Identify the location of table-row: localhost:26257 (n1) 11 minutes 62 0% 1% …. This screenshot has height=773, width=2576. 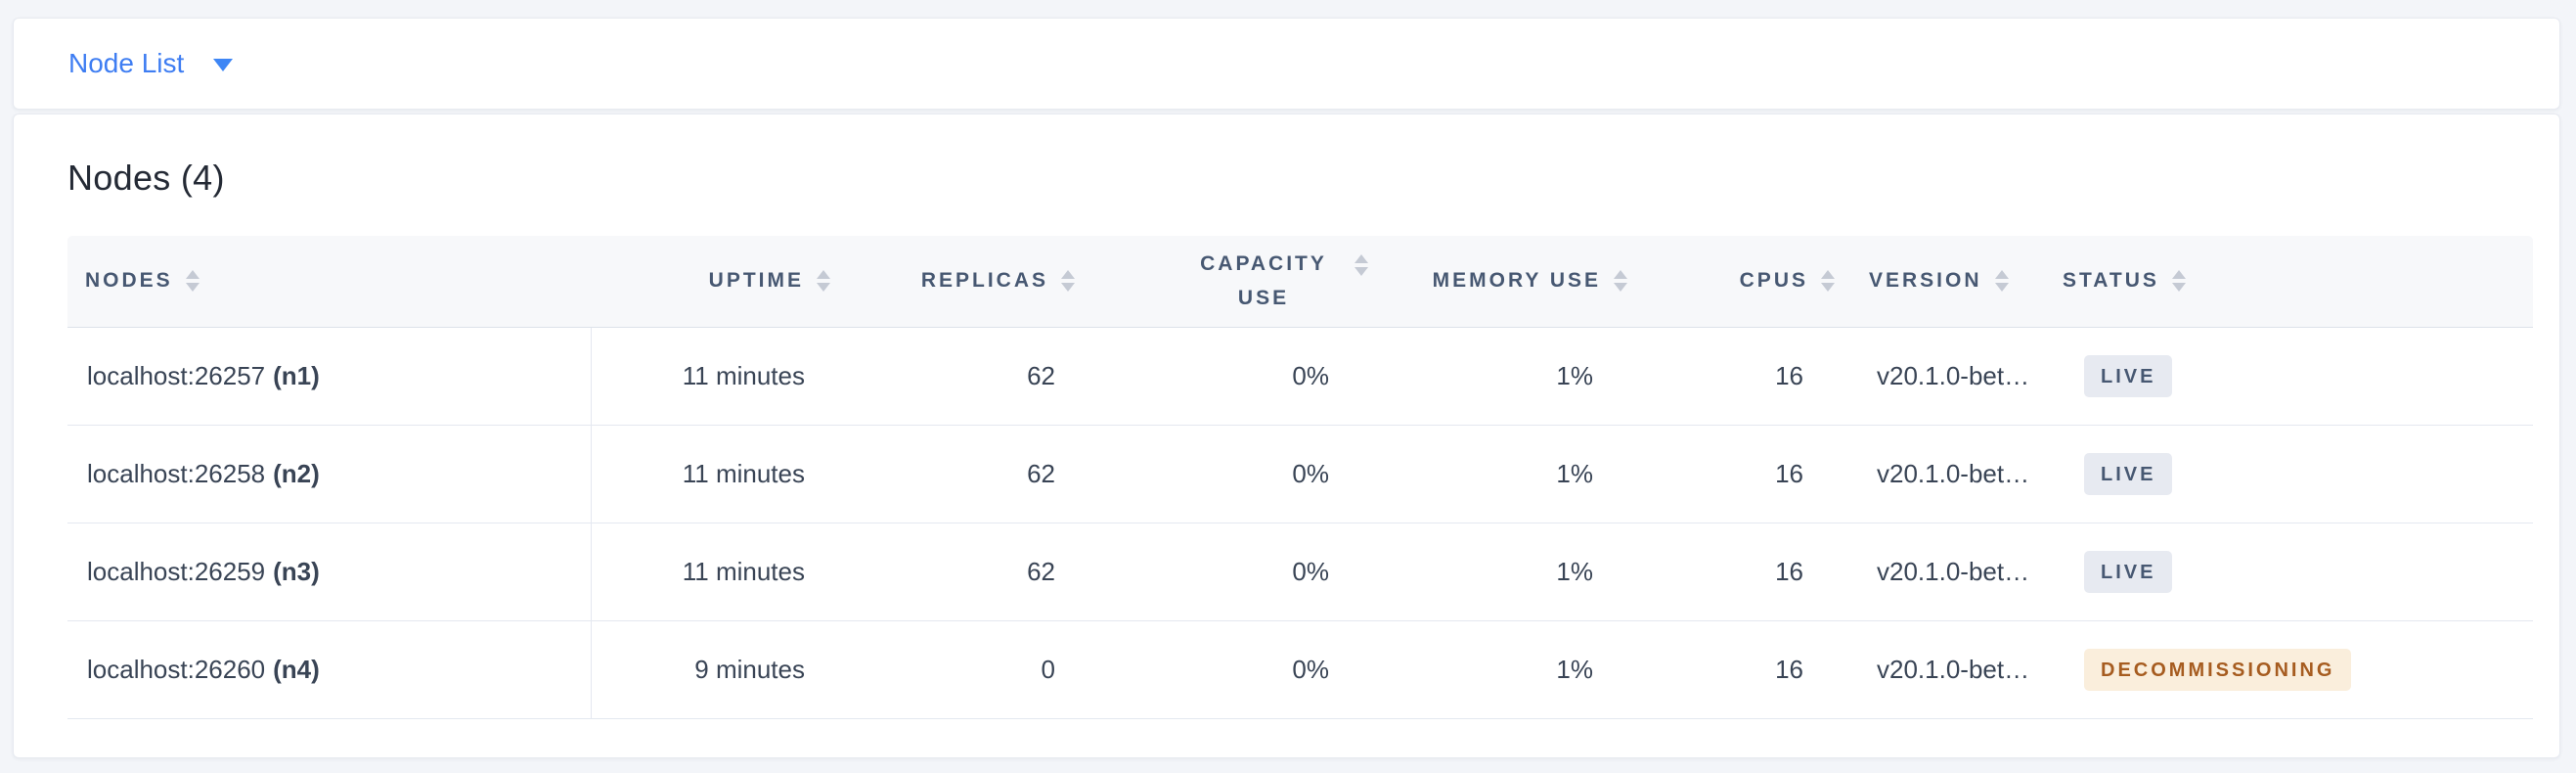
(1300, 377).